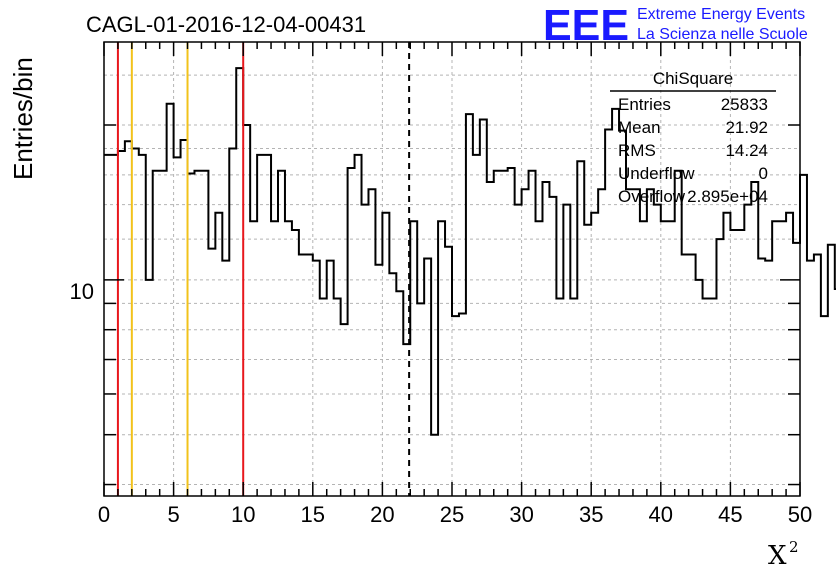 The height and width of the screenshot is (572, 836). What do you see at coordinates (800, 514) in the screenshot?
I see `x-tick-label-50: 50` at bounding box center [800, 514].